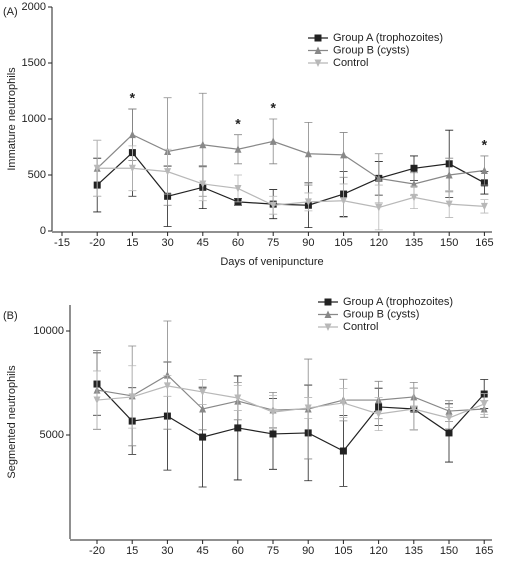 The width and height of the screenshot is (506, 562). What do you see at coordinates (273, 243) in the screenshot?
I see `x-tick-label: 75` at bounding box center [273, 243].